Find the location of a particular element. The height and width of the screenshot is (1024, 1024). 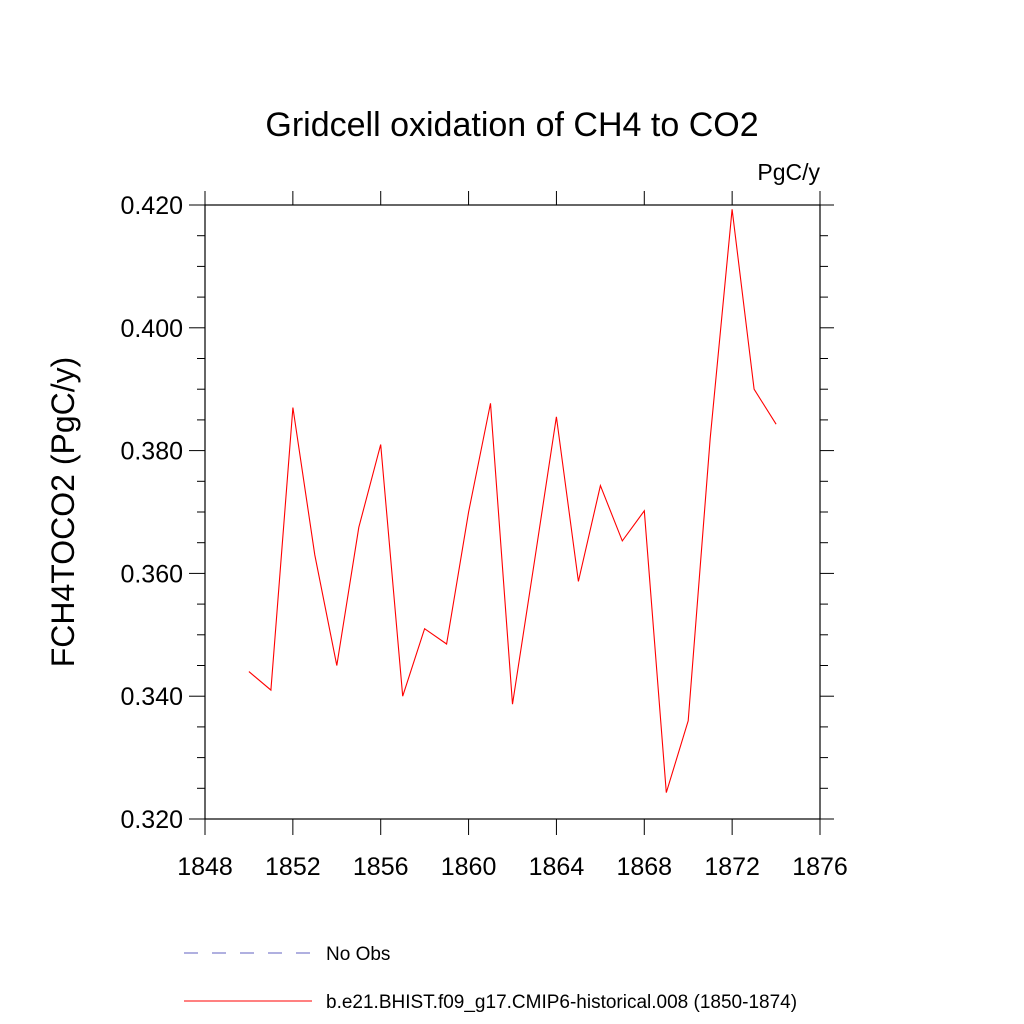

y-tick-label: 0.380 is located at coordinates (151, 452).